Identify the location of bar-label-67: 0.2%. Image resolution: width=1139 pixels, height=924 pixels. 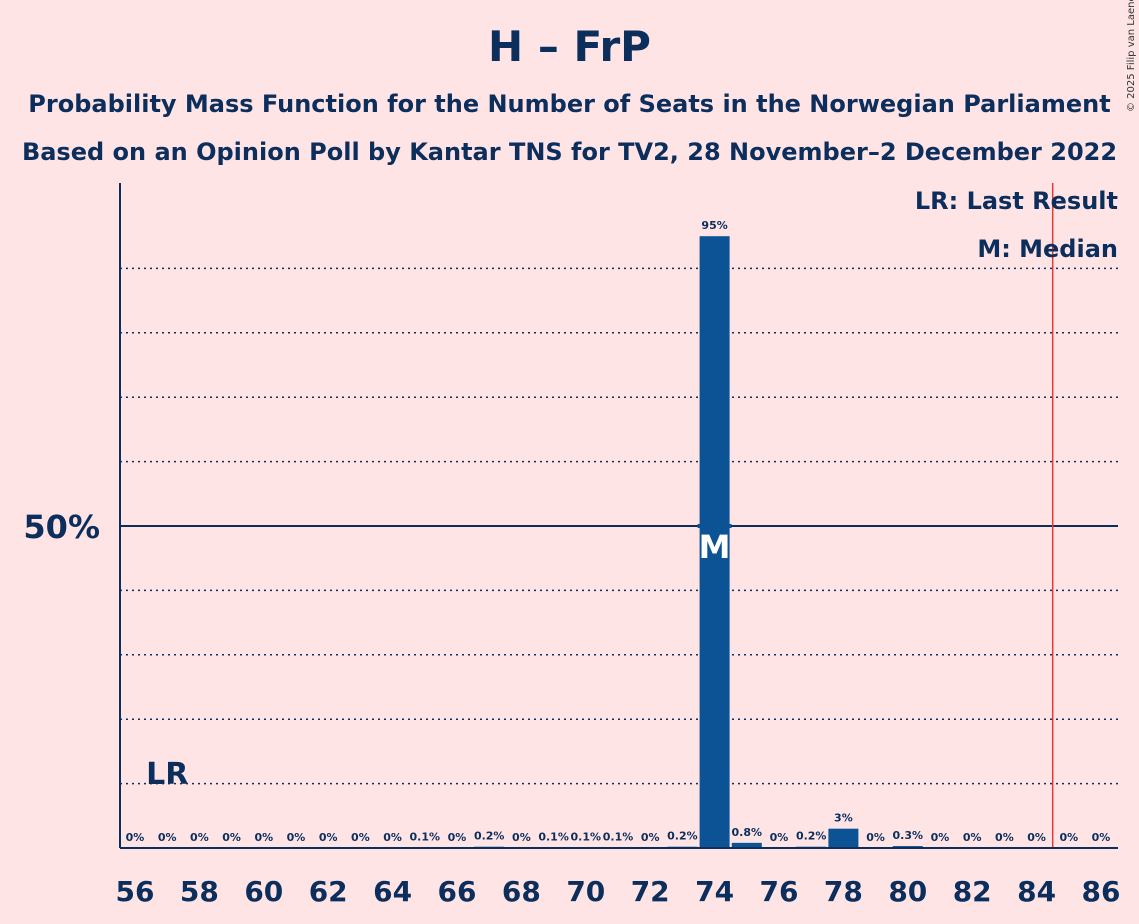
(489, 836).